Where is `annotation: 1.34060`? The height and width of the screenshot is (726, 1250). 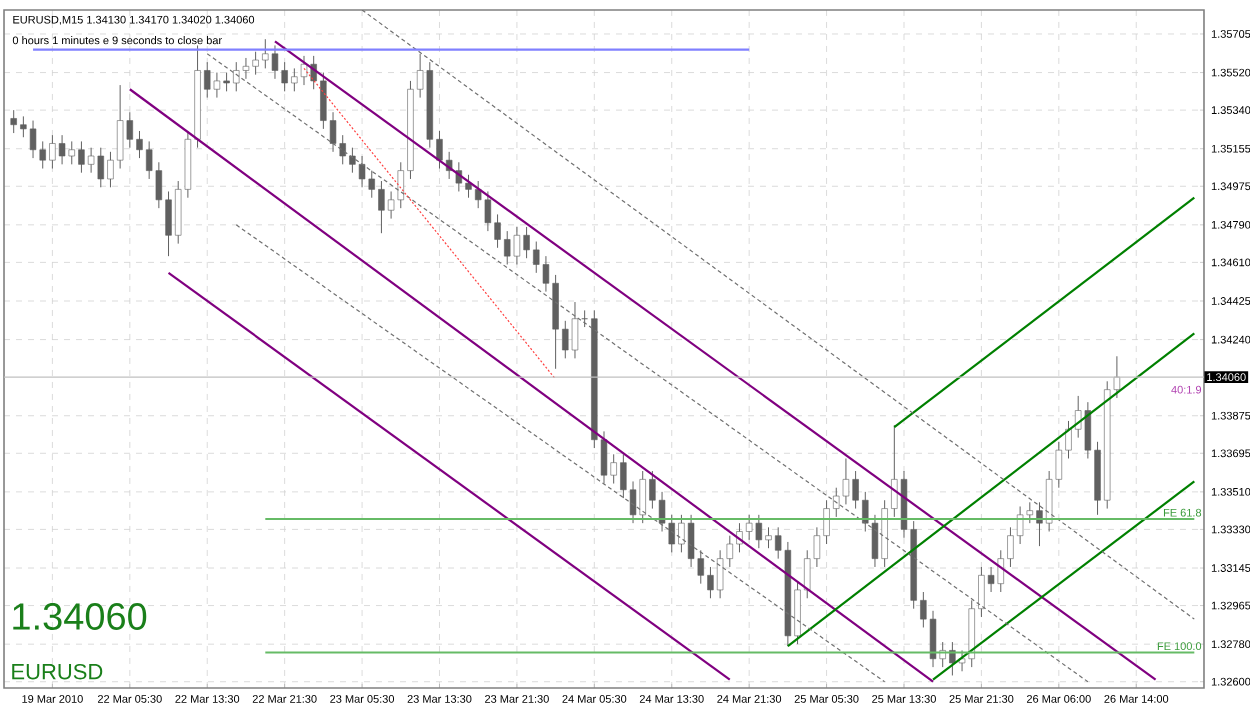
annotation: 1.34060 is located at coordinates (80, 616).